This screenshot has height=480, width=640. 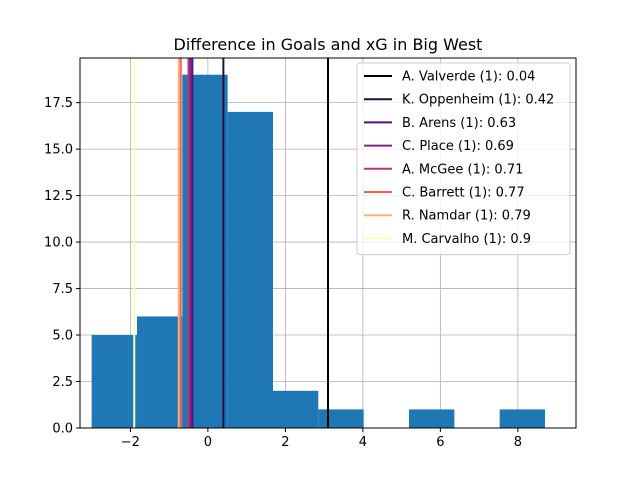 I want to click on legend-box, so click(x=463, y=159).